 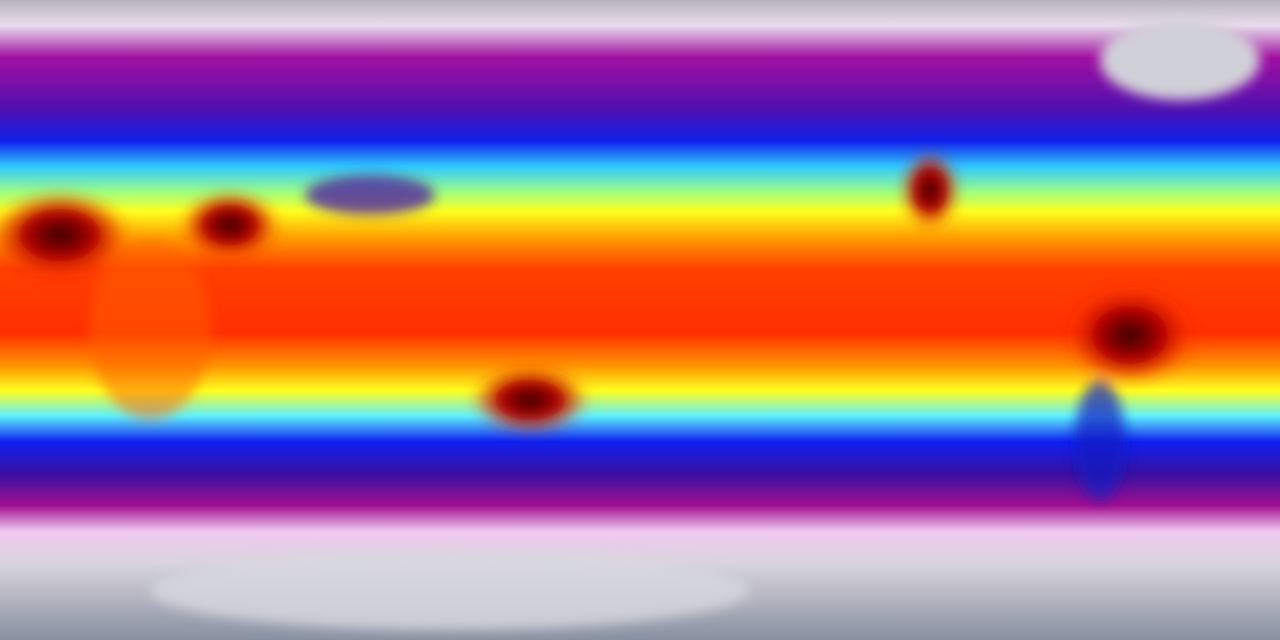 I want to click on tibet-cold, so click(x=370, y=195).